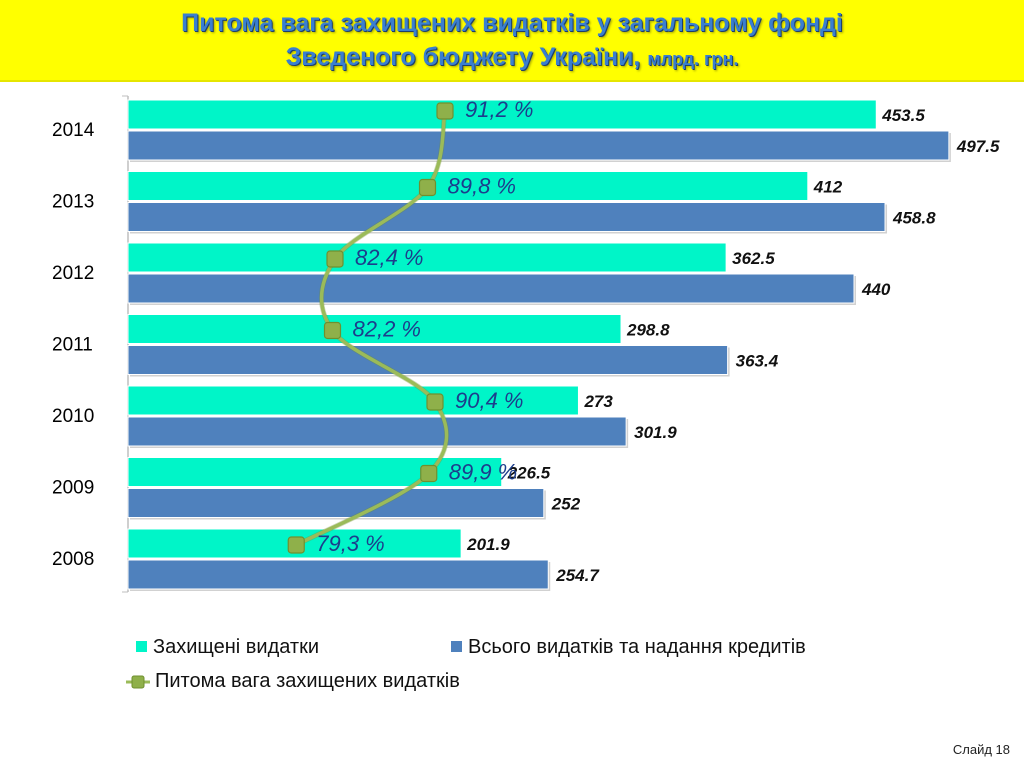 The height and width of the screenshot is (768, 1024). I want to click on category-label-2012: 2012, so click(73, 273).